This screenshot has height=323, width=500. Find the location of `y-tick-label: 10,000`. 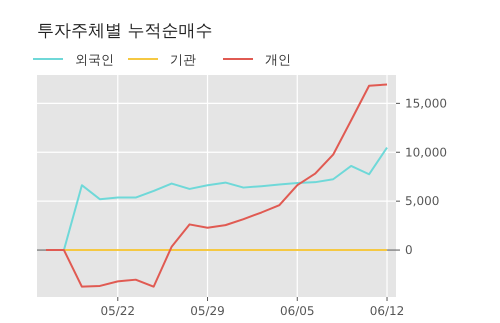

y-tick-label: 10,000 is located at coordinates (426, 152).